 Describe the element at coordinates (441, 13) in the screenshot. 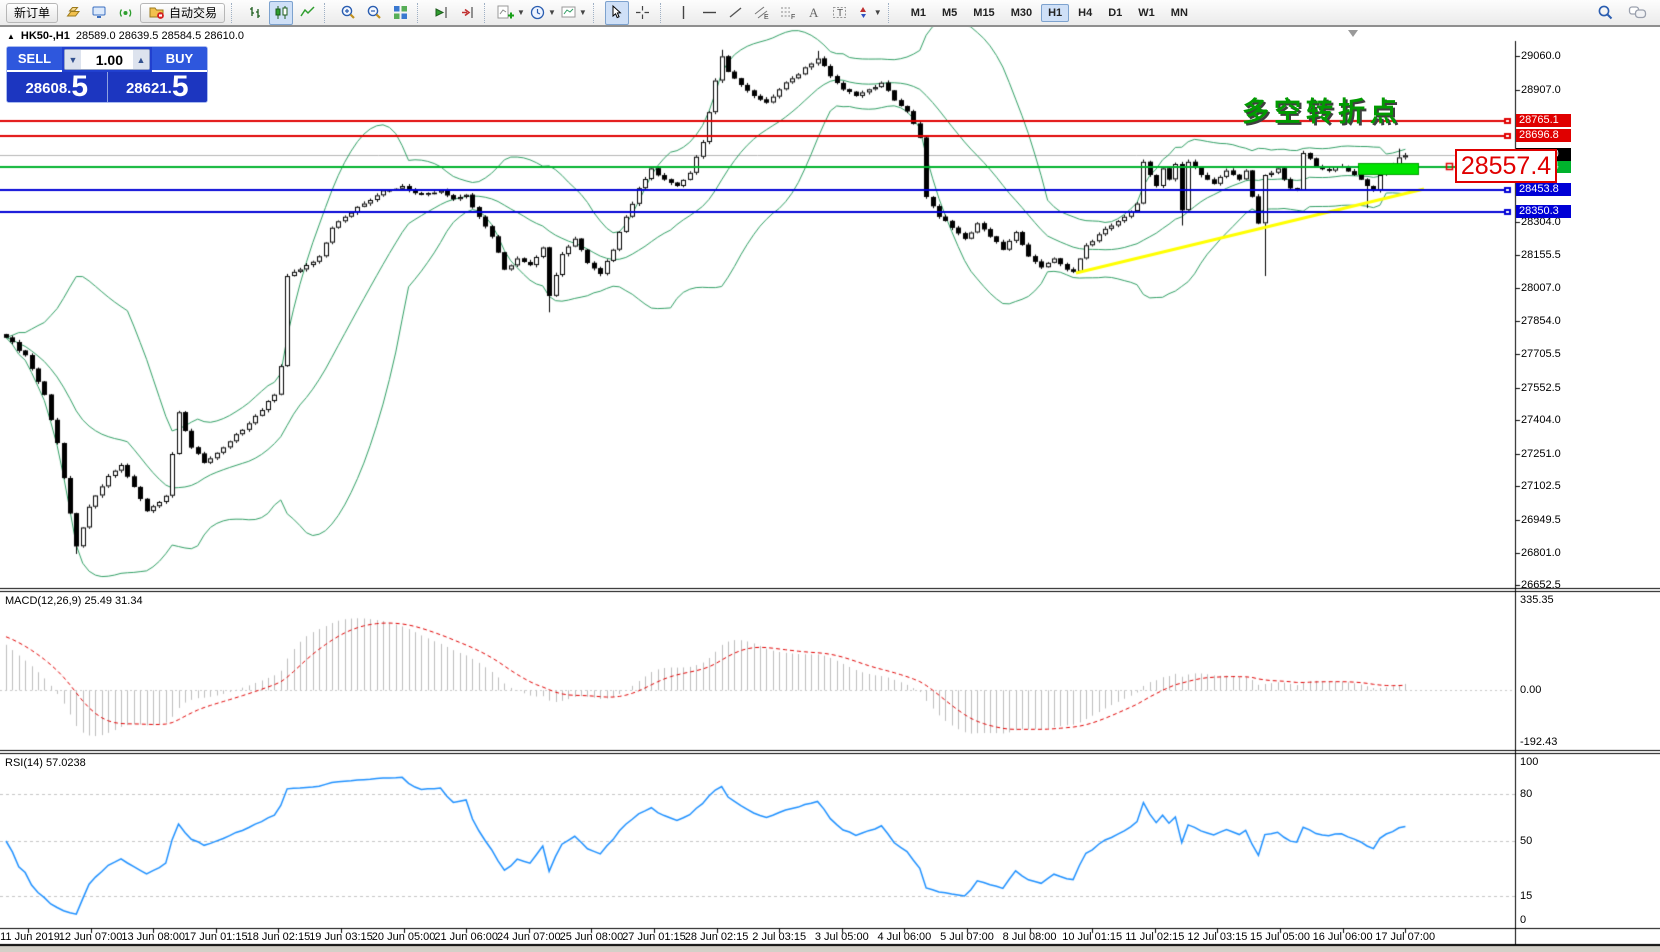

I see `auto-scroll-icon` at that location.